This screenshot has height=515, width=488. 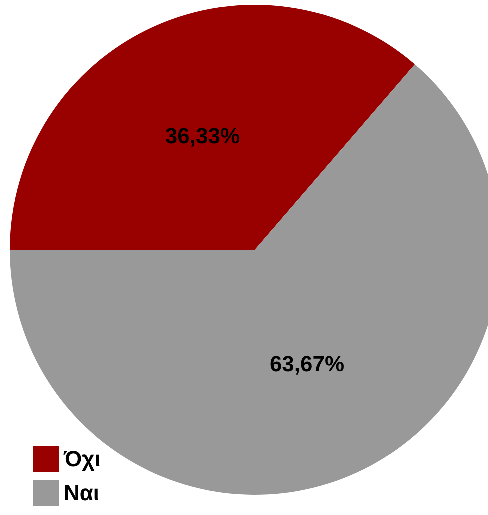 What do you see at coordinates (202, 135) in the screenshot?
I see `data-label: 36,33%` at bounding box center [202, 135].